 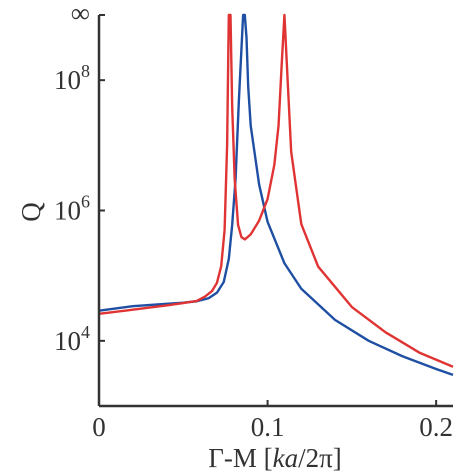 I want to click on x-tick-label-2: 0.2, so click(x=436, y=427).